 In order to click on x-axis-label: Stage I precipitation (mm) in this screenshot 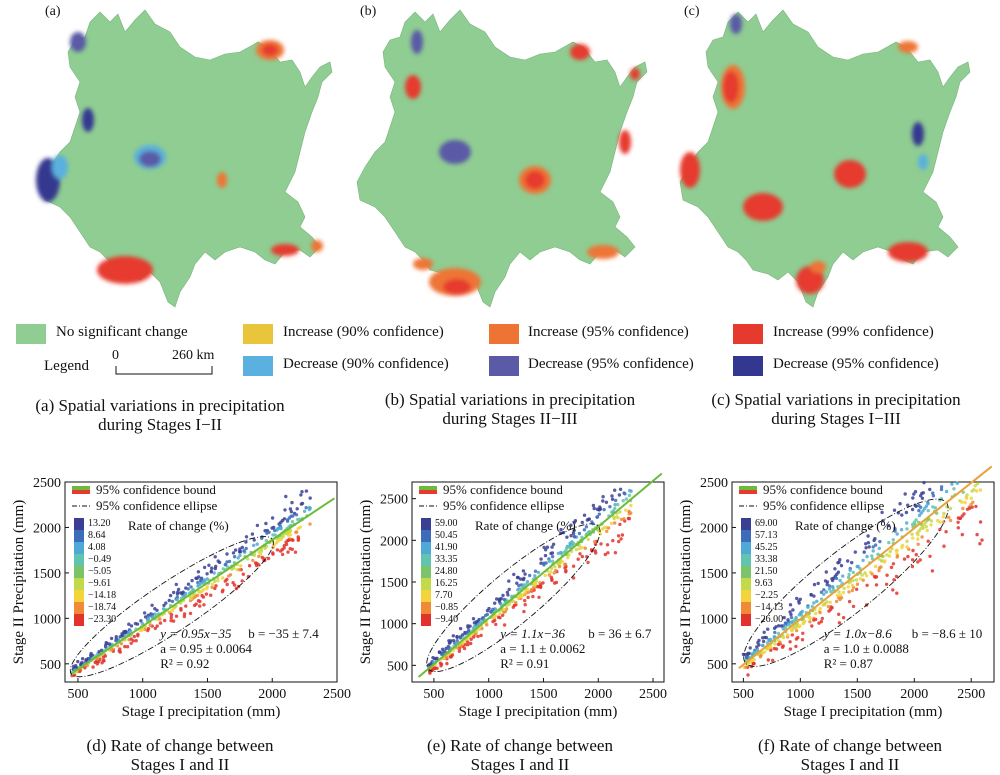, I will do `click(538, 712)`.